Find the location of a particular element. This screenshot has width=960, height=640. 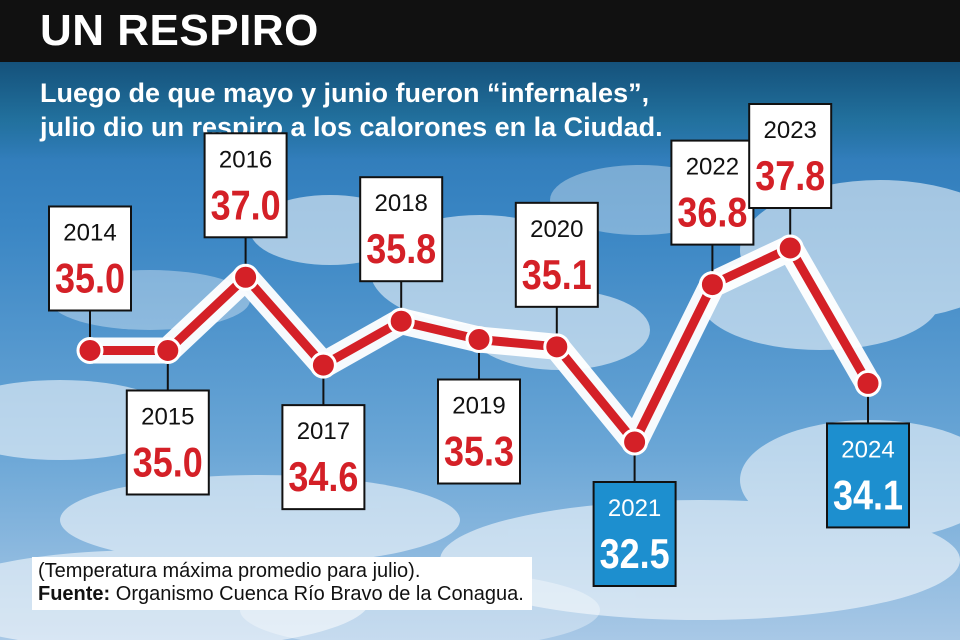

data-point-2022 is located at coordinates (712, 285).